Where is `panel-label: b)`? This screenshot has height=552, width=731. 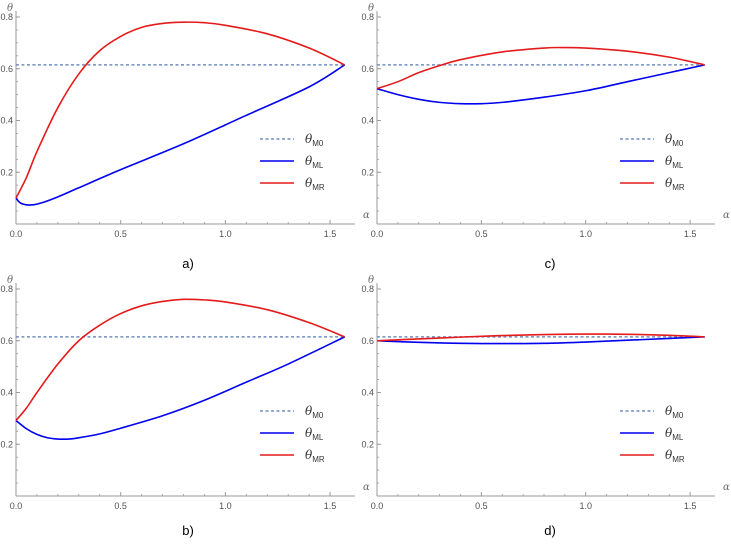
panel-label: b) is located at coordinates (188, 530).